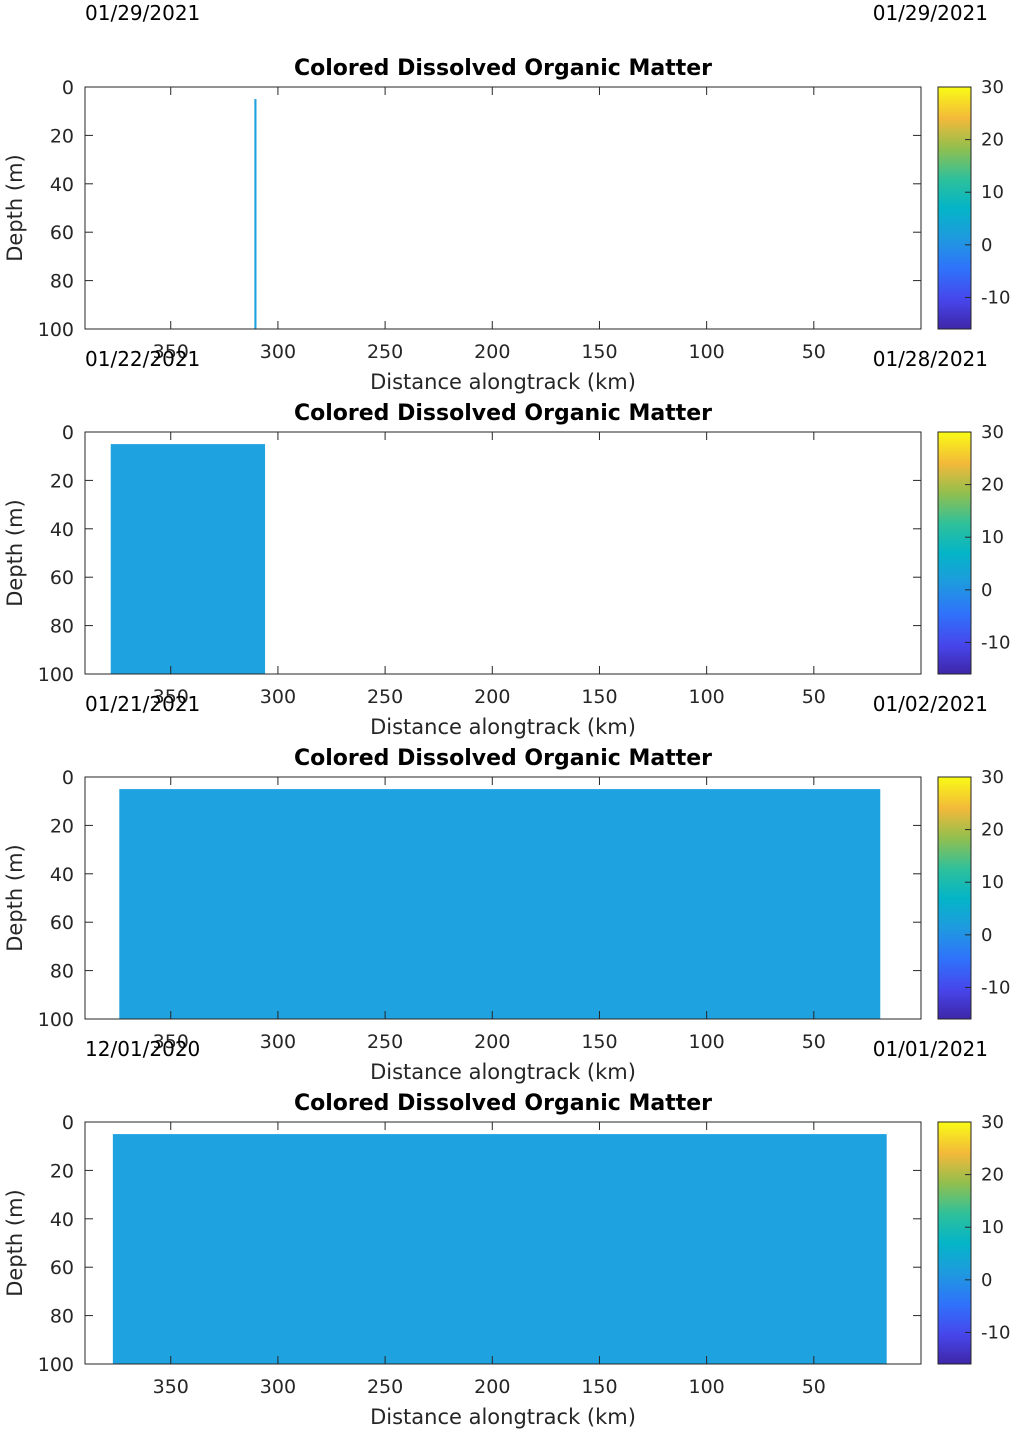 This screenshot has height=1432, width=1016. What do you see at coordinates (930, 13) in the screenshot?
I see `date-top-right: 01/29/2021` at bounding box center [930, 13].